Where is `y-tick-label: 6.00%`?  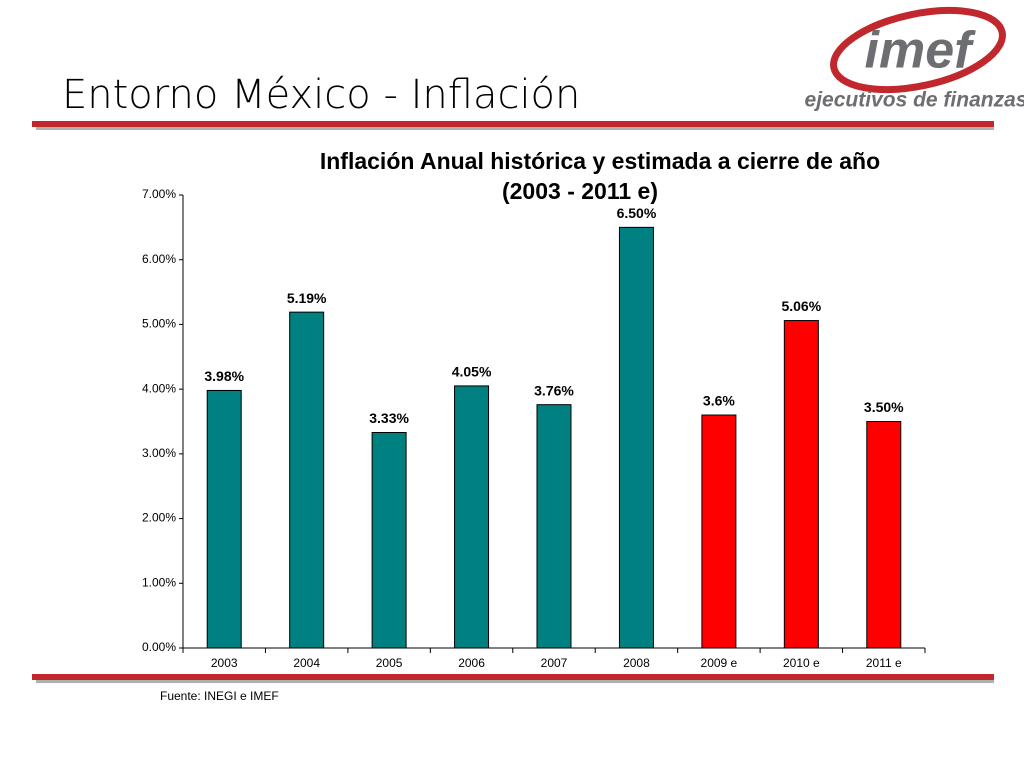 y-tick-label: 6.00% is located at coordinates (159, 259).